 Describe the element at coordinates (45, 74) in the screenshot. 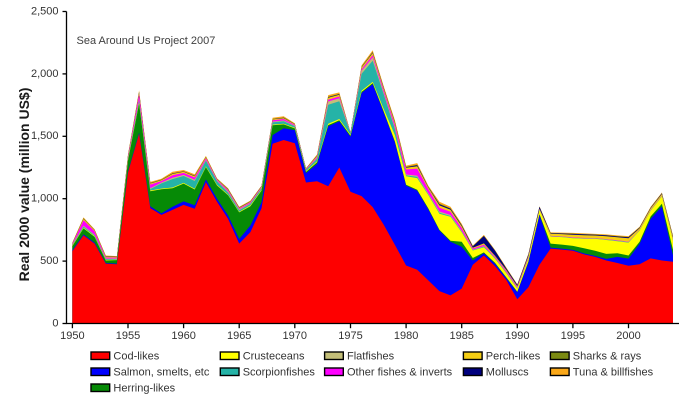

I see `svg-text: 2,000` at that location.